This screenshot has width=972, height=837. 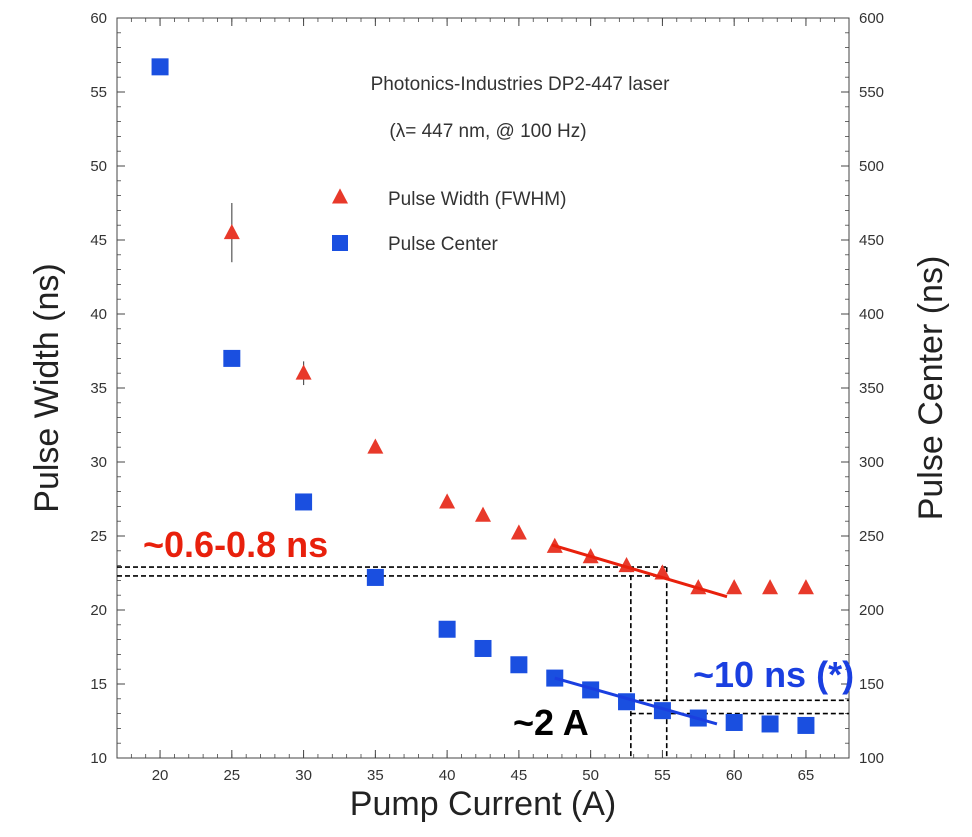 What do you see at coordinates (447, 775) in the screenshot?
I see `x-tick-label: 40` at bounding box center [447, 775].